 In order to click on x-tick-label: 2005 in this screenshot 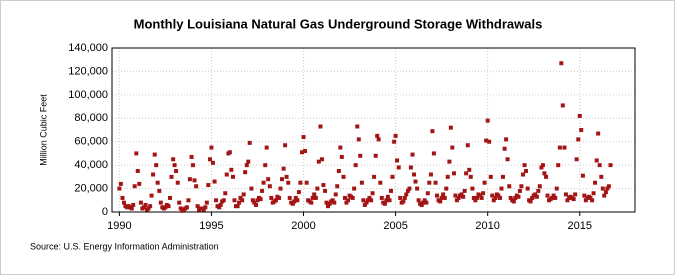, I will do `click(395, 226)`.